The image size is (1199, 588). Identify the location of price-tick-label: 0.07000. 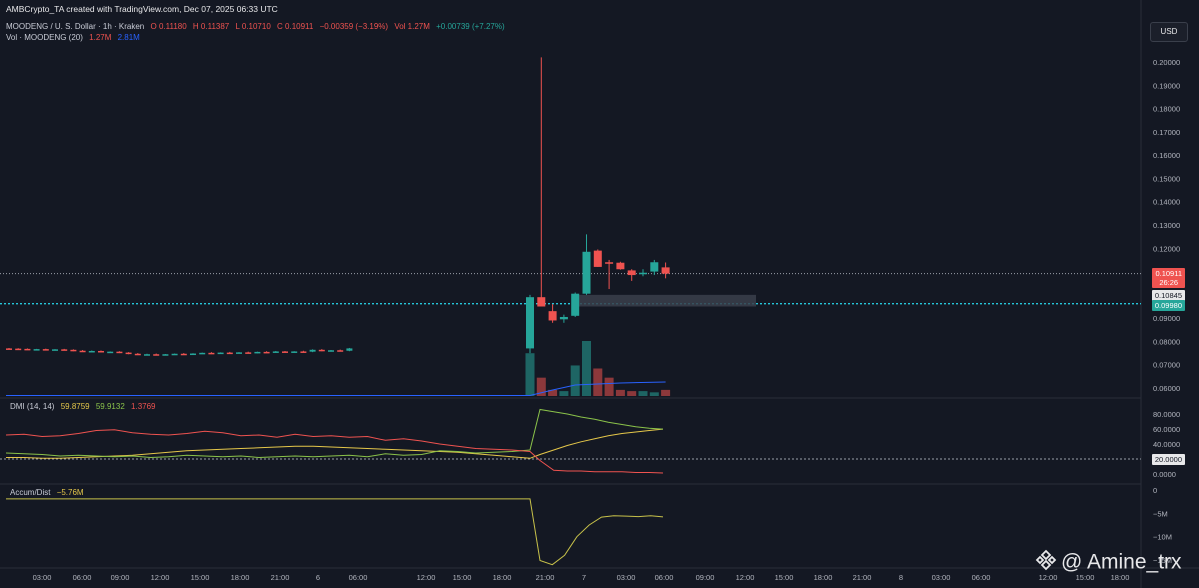
(1166, 365).